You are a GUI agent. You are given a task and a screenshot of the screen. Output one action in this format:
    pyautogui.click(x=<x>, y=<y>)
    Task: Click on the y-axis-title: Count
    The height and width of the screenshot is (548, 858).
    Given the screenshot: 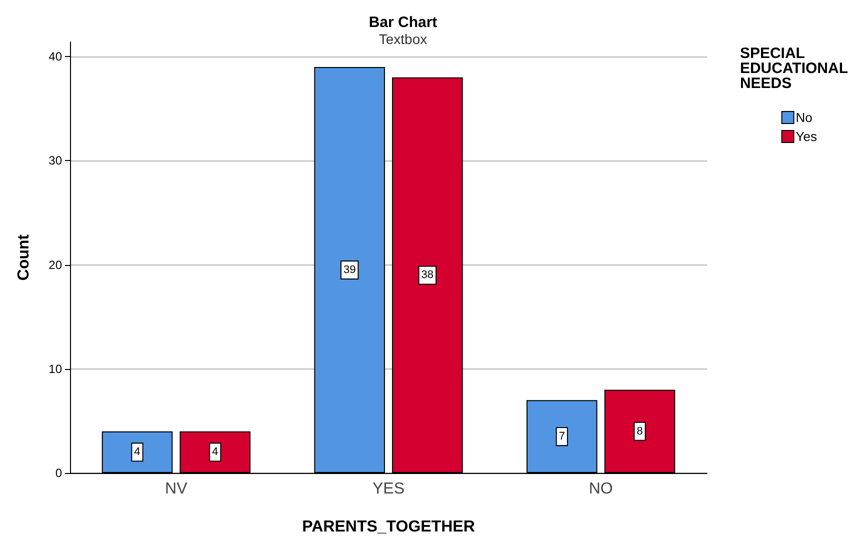 What is the action you would take?
    pyautogui.click(x=24, y=257)
    